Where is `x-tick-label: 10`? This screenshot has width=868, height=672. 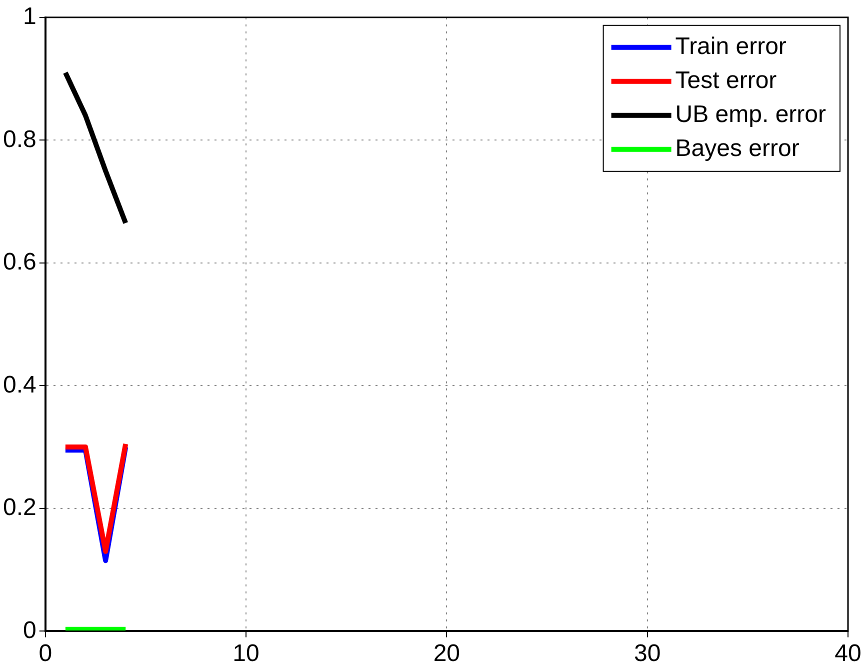 x-tick-label: 10 is located at coordinates (246, 654).